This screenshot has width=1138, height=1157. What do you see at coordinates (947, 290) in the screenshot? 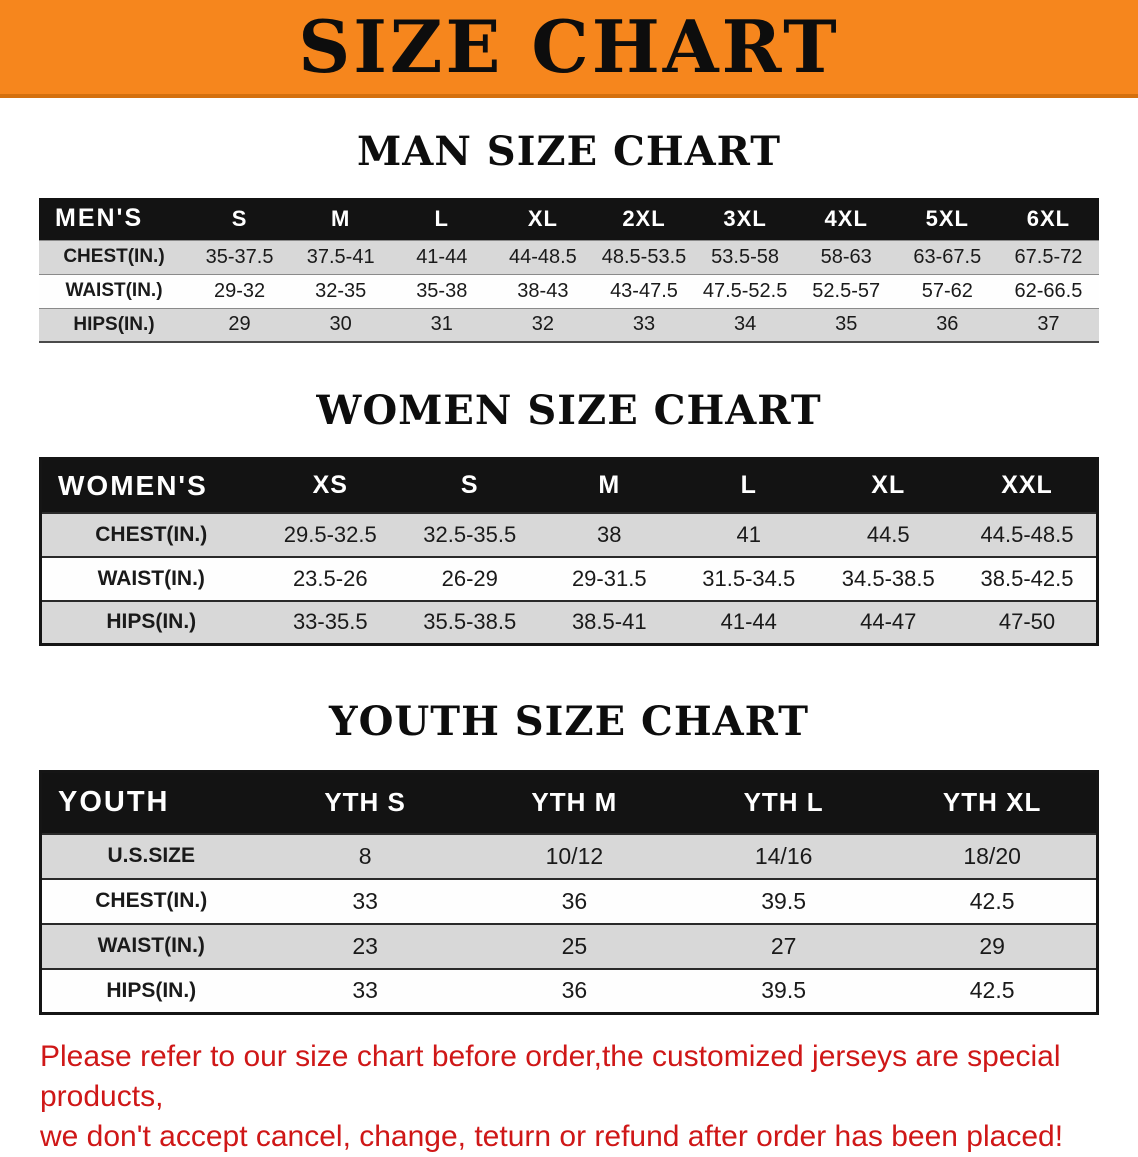
I see `table-cell: 57-62` at bounding box center [947, 290].